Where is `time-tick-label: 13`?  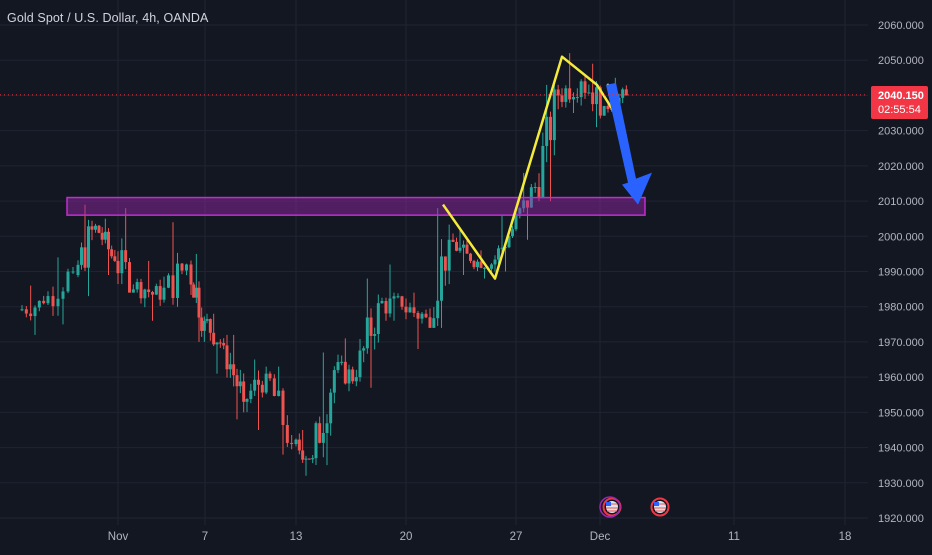 time-tick-label: 13 is located at coordinates (296, 537).